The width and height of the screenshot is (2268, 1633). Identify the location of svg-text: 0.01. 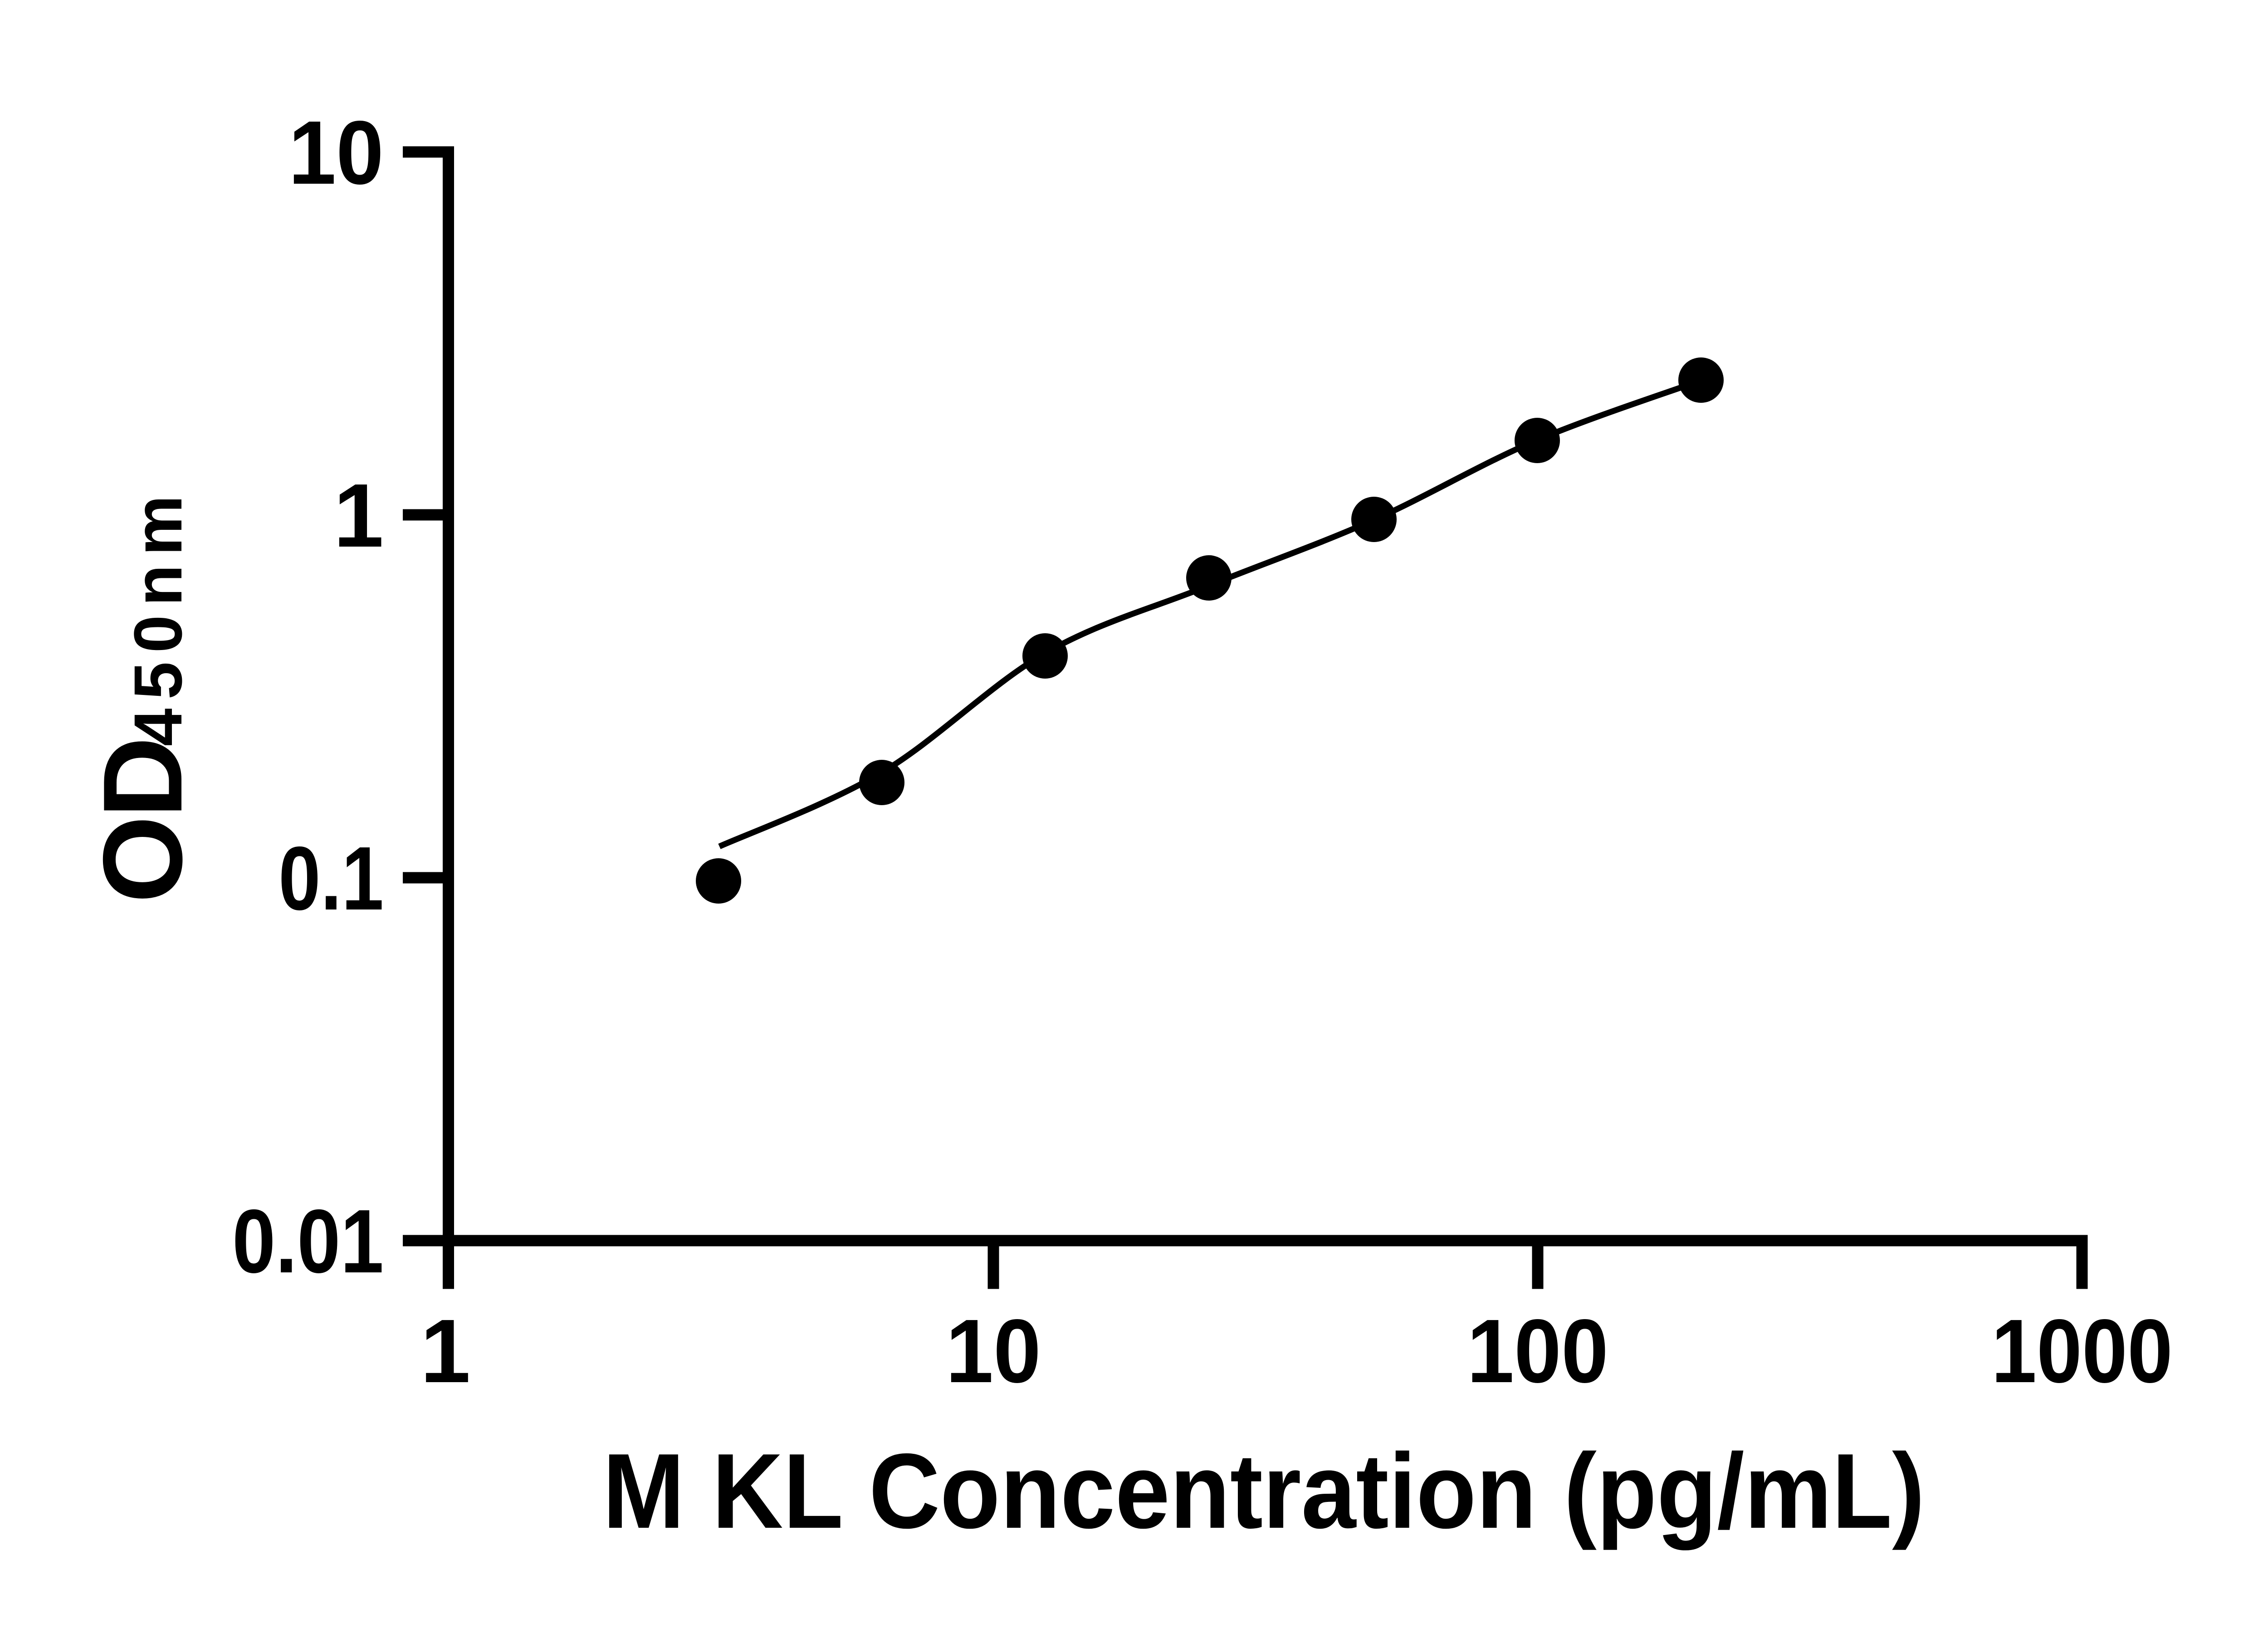
(308, 1241).